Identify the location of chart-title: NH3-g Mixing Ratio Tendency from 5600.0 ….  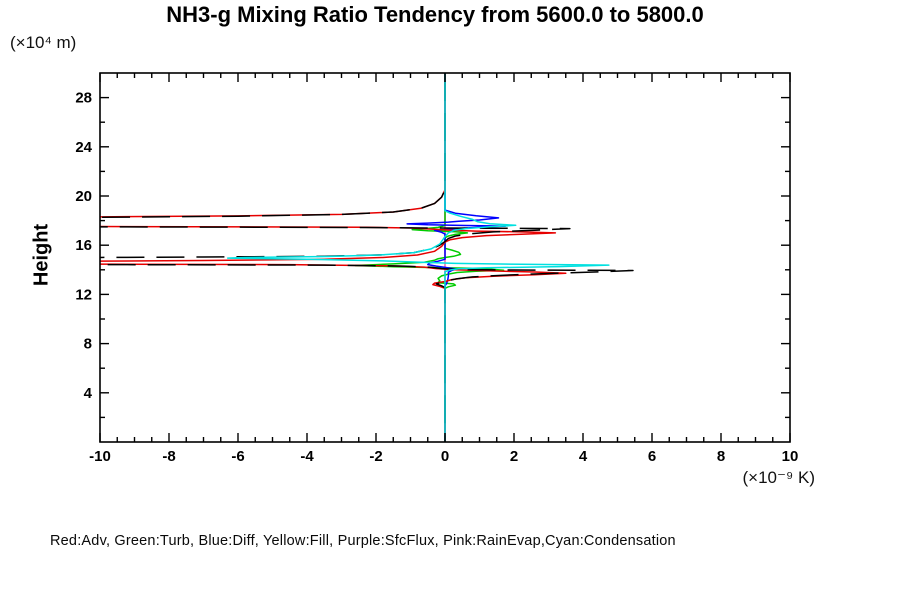
(435, 14).